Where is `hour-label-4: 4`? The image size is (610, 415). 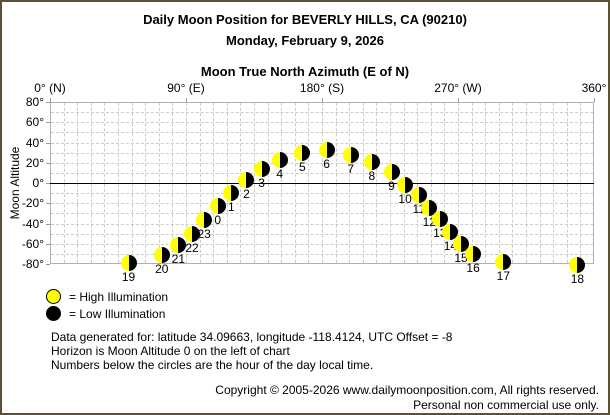
hour-label-4: 4 is located at coordinates (280, 173).